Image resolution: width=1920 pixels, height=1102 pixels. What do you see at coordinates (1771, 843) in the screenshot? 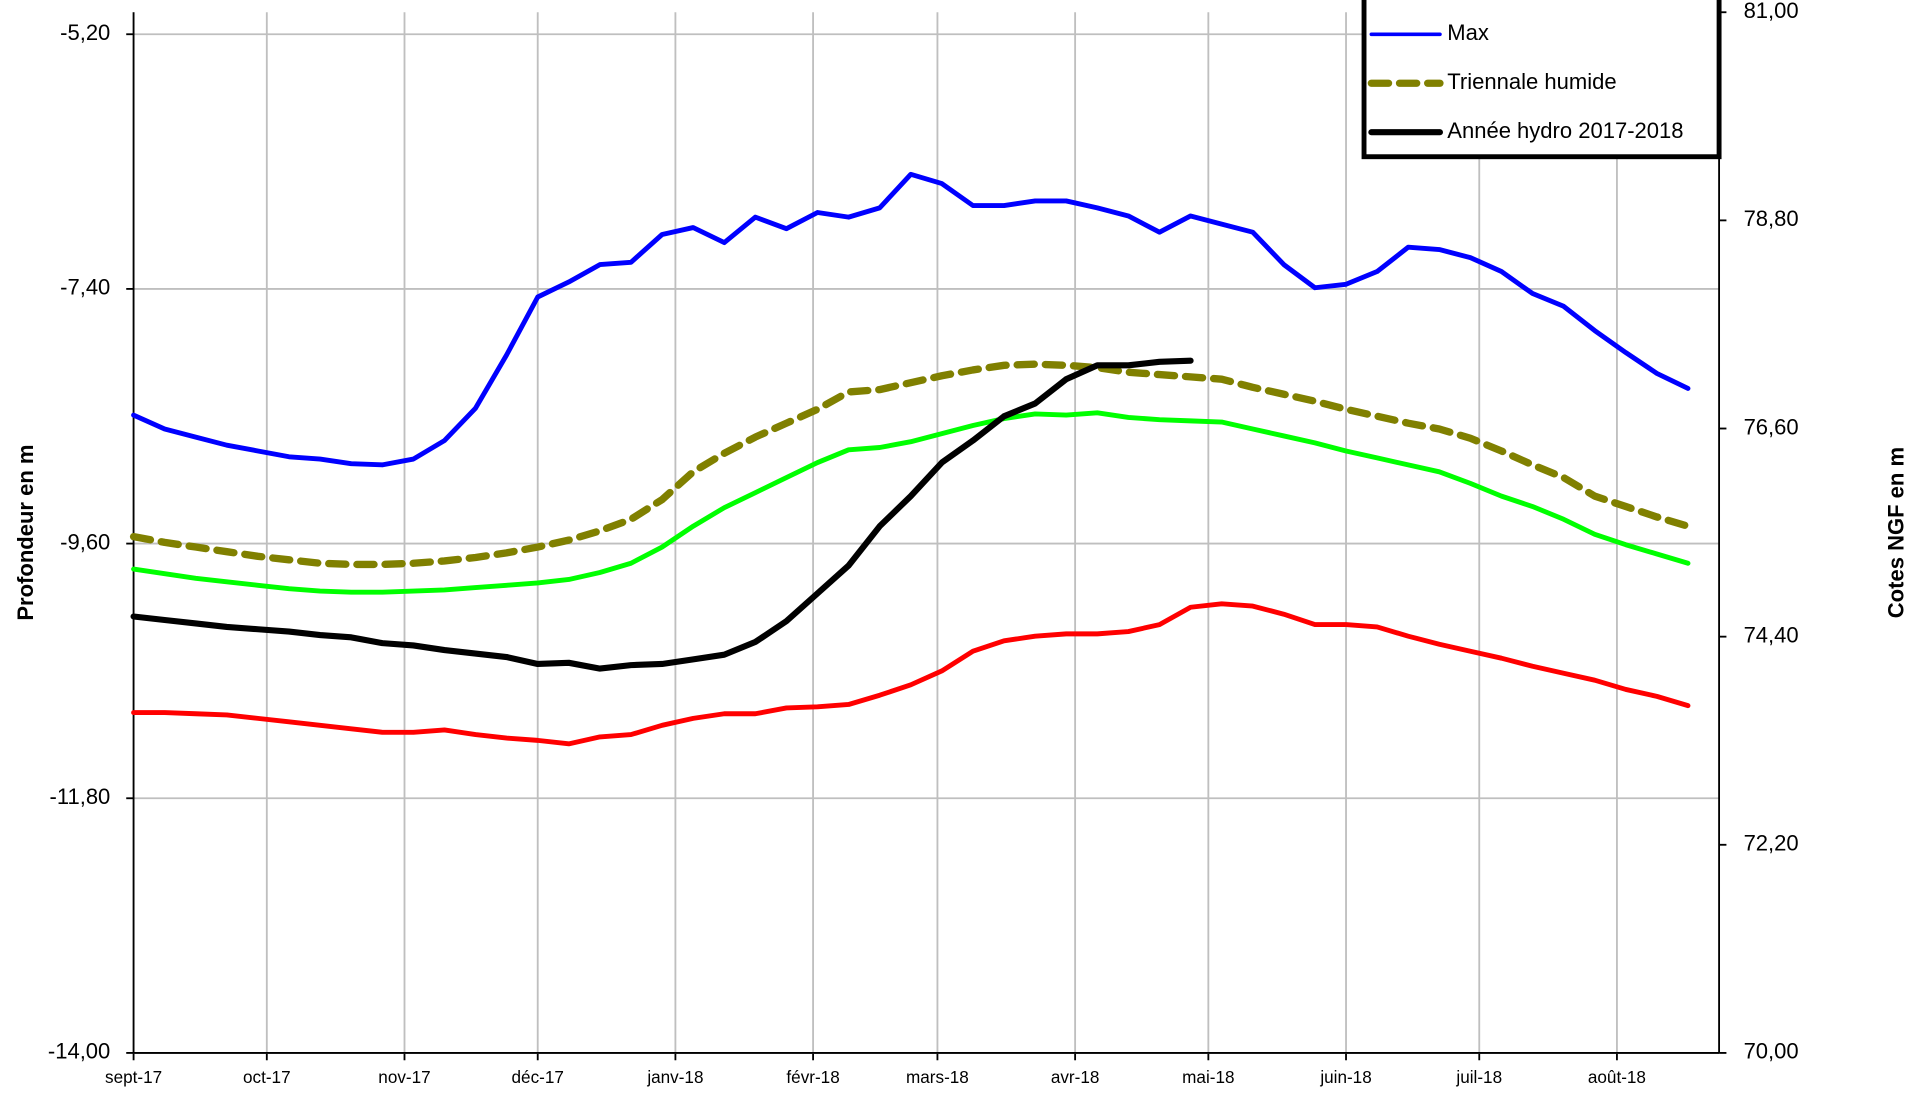
I see `y2-tick-label: 72,20` at bounding box center [1771, 843].